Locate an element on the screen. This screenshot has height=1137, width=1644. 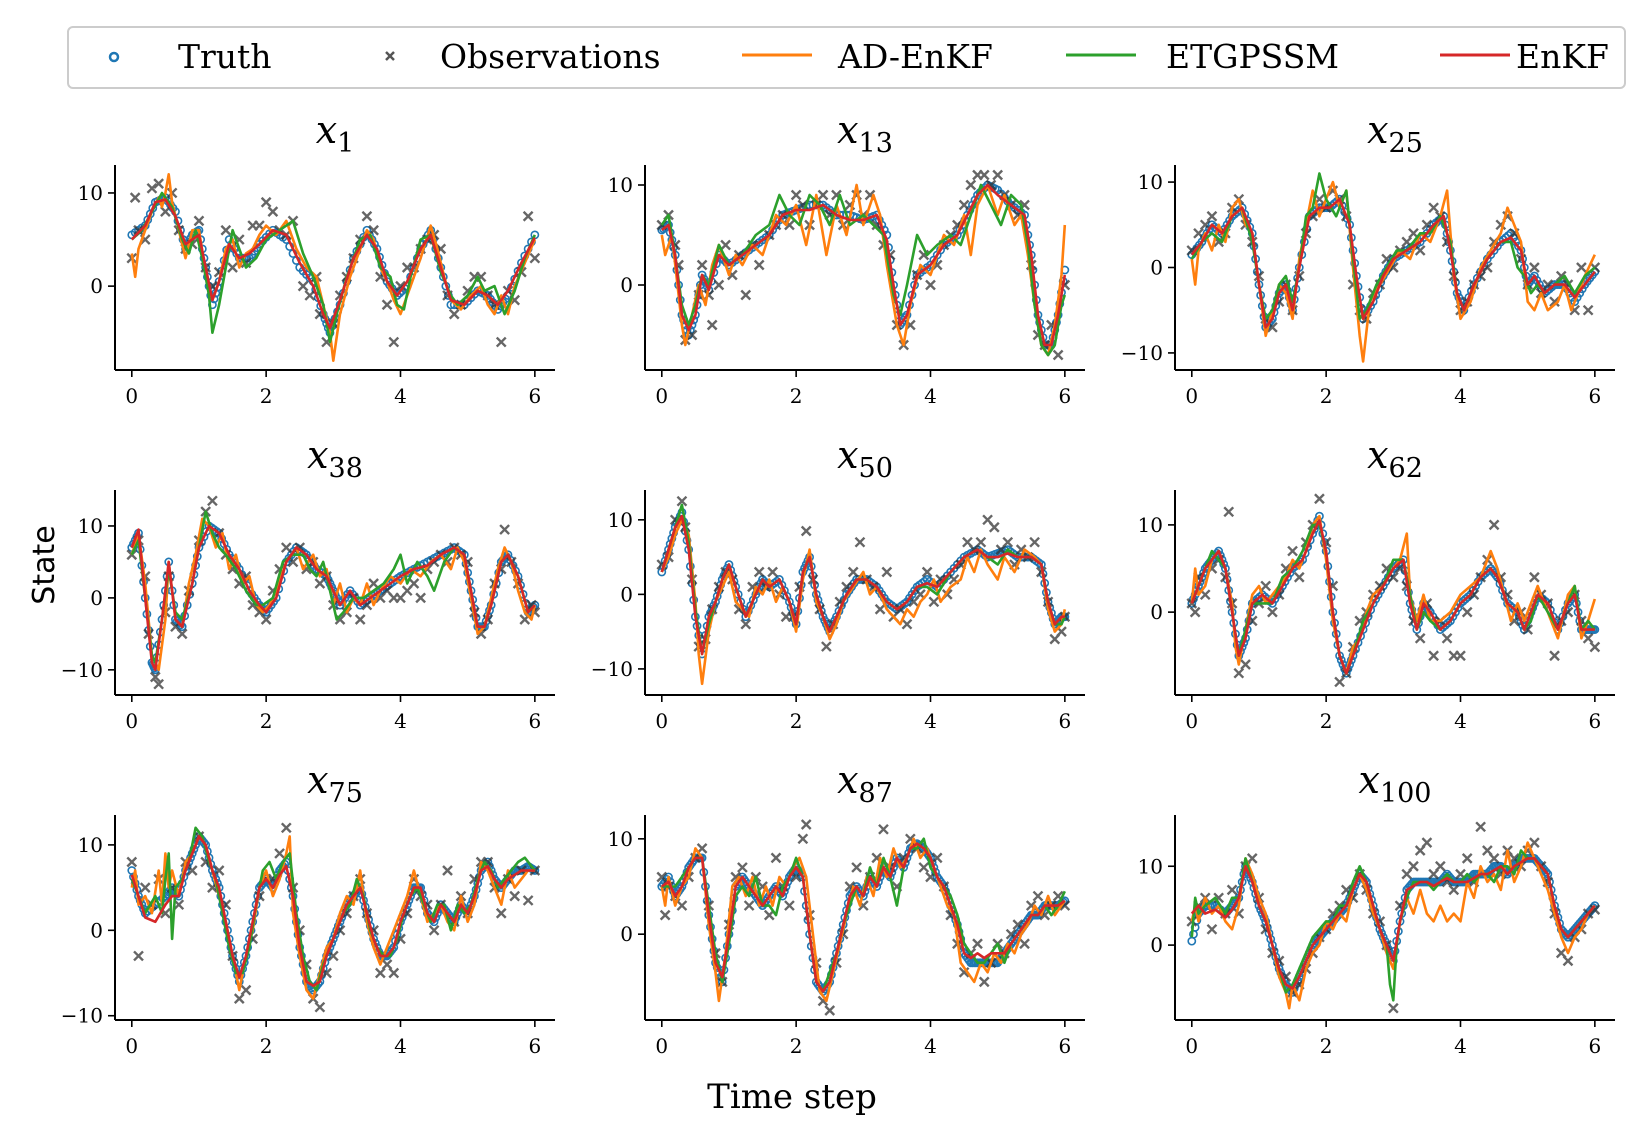
y-tick-label: 10 is located at coordinates (90, 526).